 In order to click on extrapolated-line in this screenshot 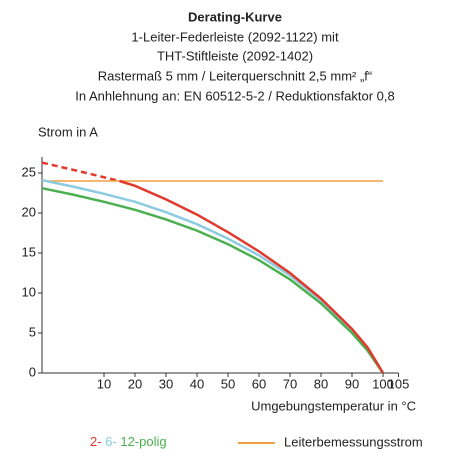, I will do `click(80, 172)`.